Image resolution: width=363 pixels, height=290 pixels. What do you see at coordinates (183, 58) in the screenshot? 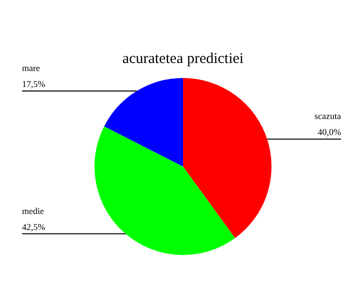
I see `chart-title: acuratetea predictiei` at bounding box center [183, 58].